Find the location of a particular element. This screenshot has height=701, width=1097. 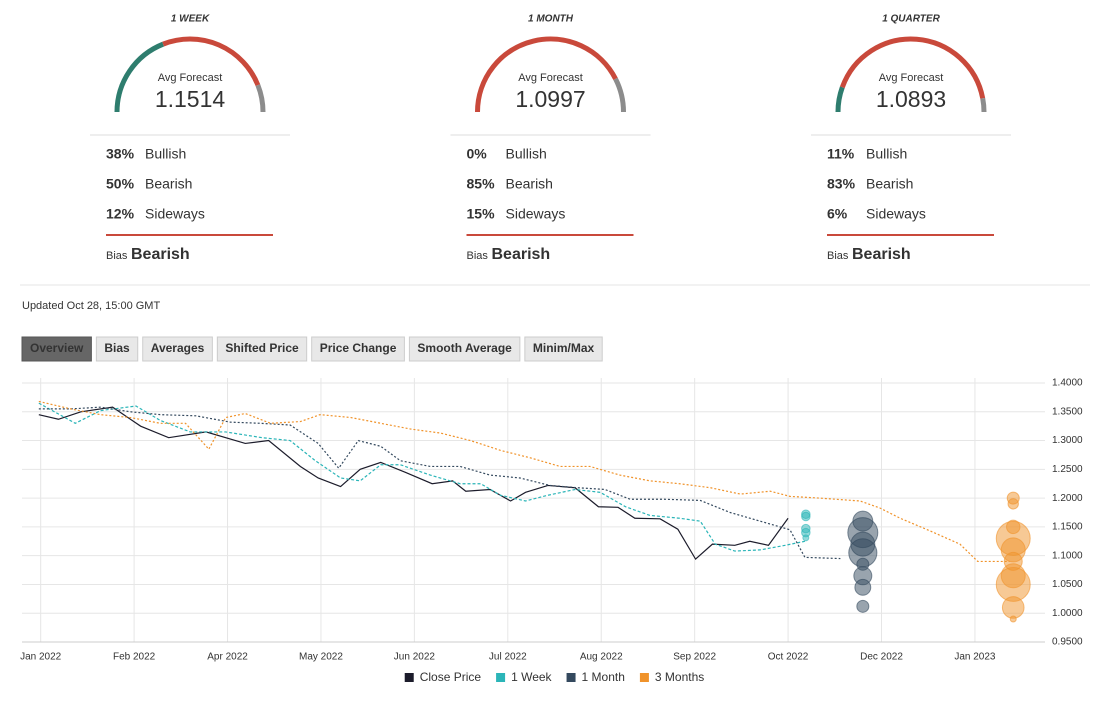

tab-label: Minim/Max is located at coordinates (564, 348).